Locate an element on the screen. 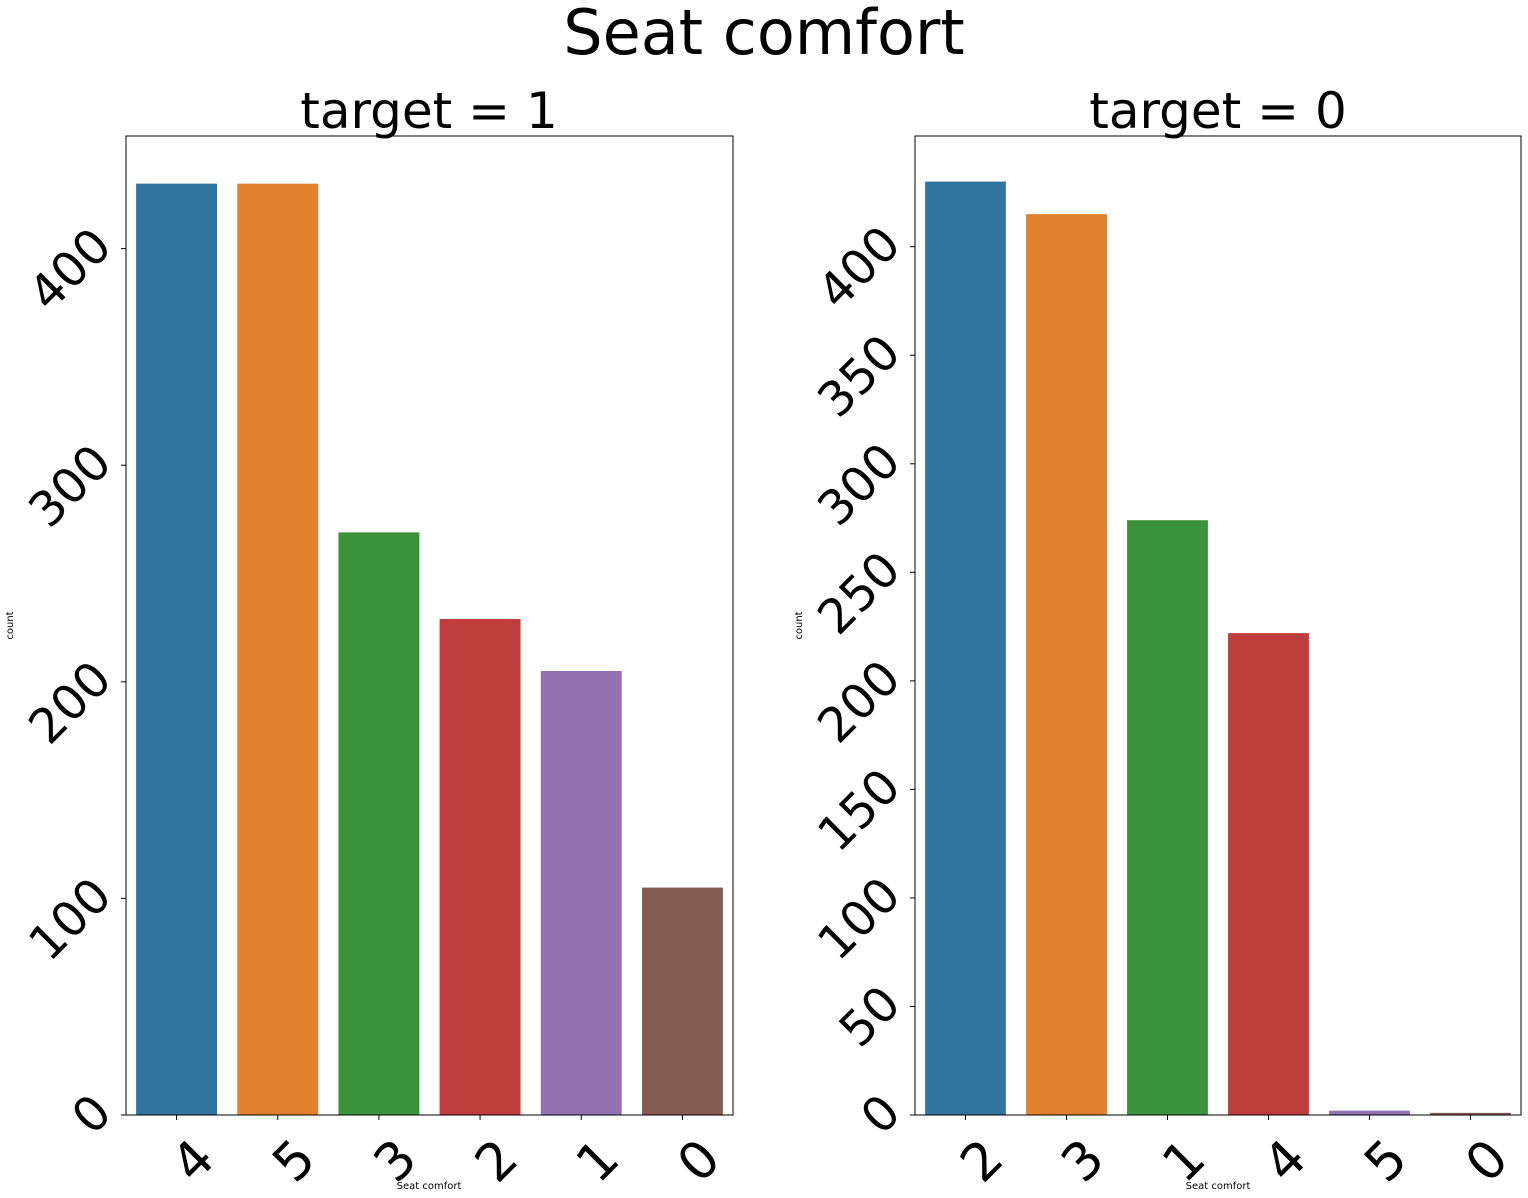  subplot-title: target = 0 is located at coordinates (1218, 111).